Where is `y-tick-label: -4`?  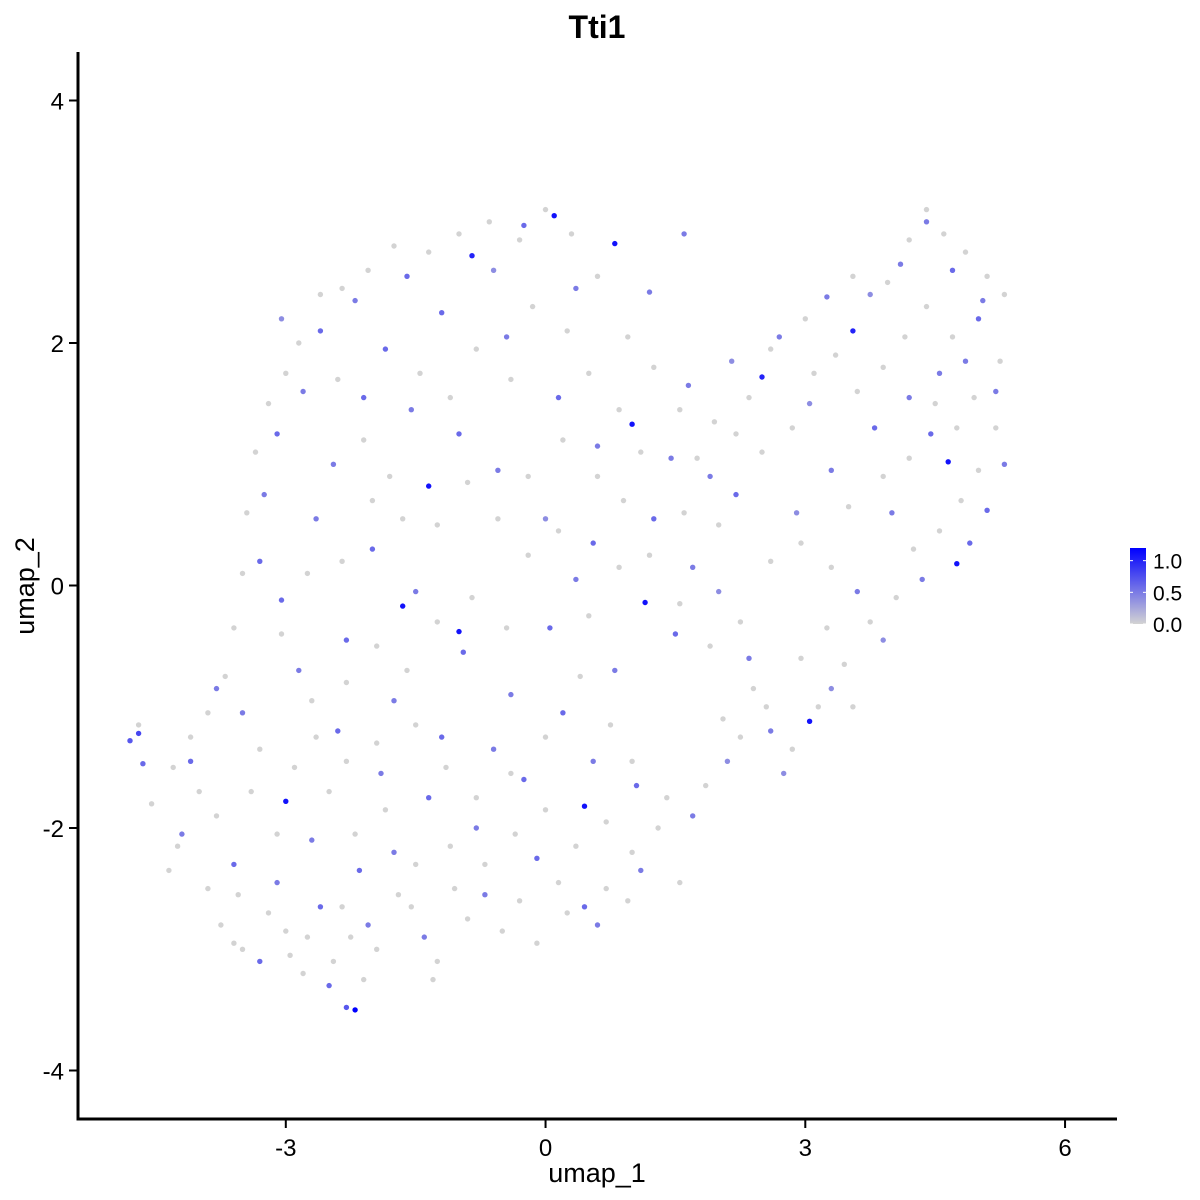
y-tick-label: -4 is located at coordinates (53, 1072).